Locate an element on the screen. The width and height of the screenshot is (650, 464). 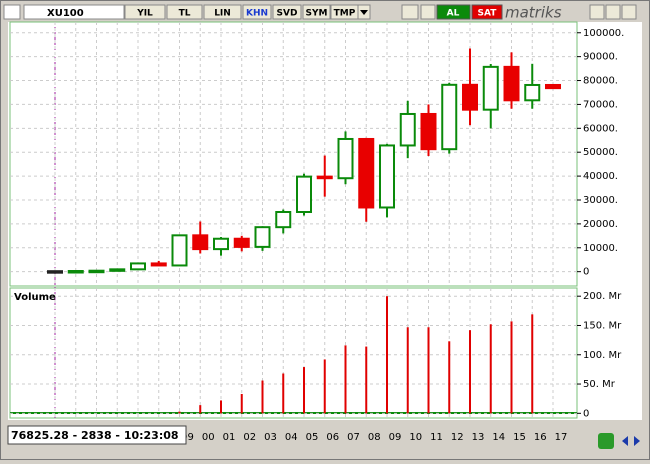
sell-label: SAT is located at coordinates (488, 14).